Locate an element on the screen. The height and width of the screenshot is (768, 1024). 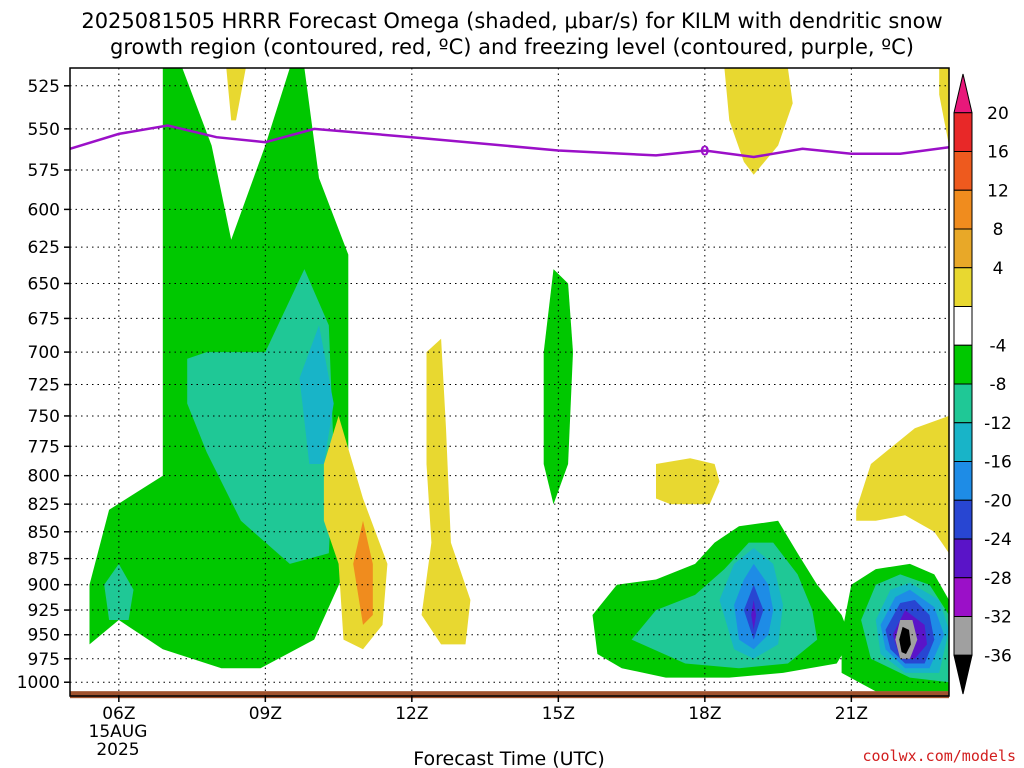
freezing-level-contour: 0 is located at coordinates (509, 141).